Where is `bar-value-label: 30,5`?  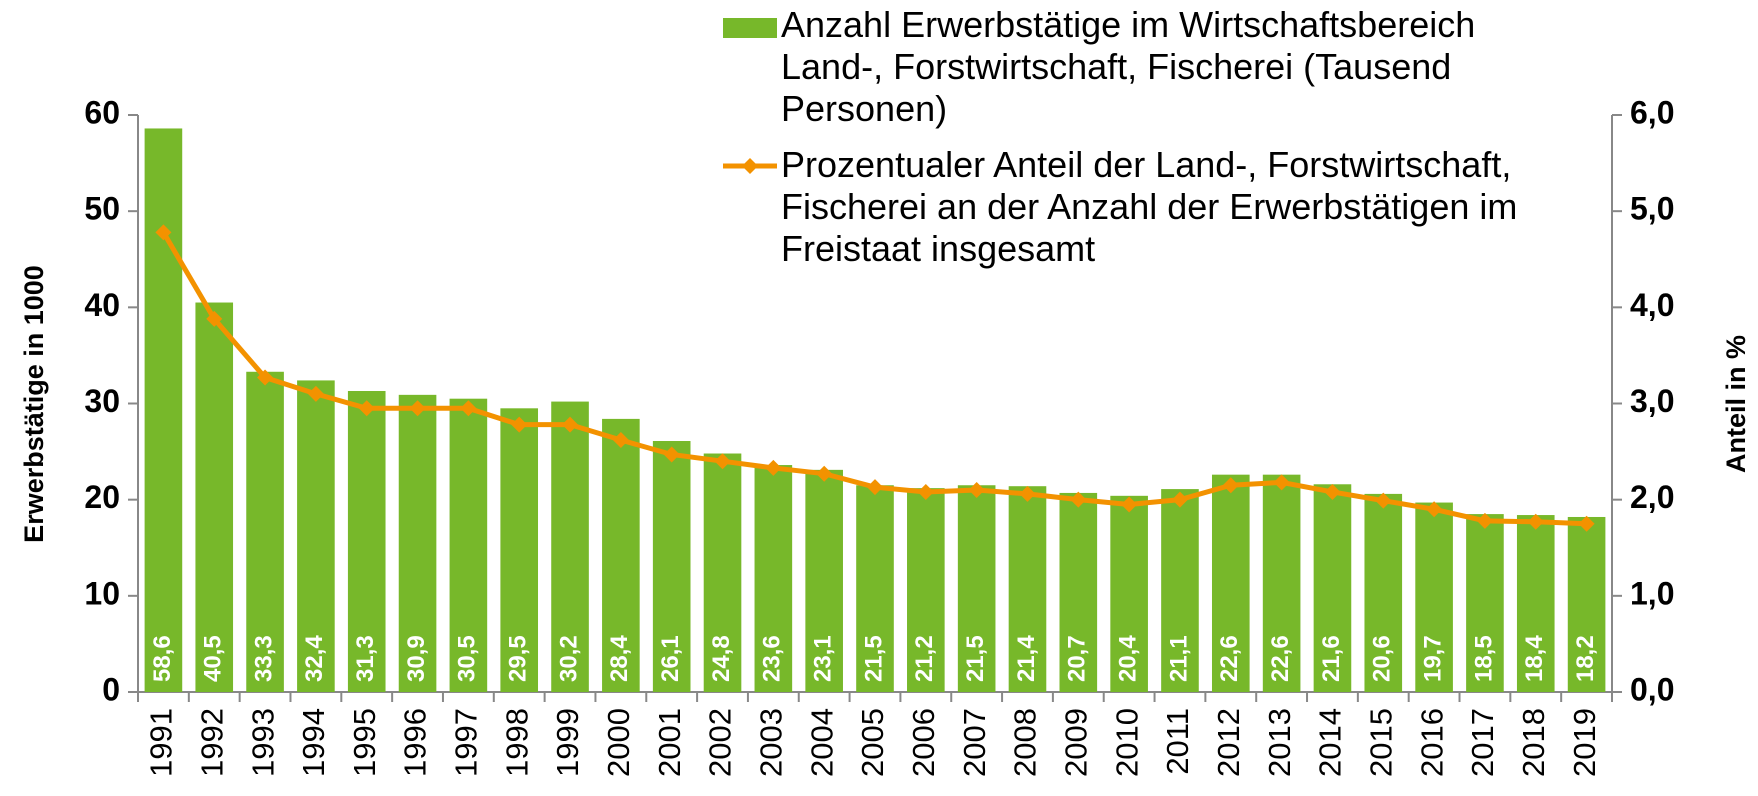 bar-value-label: 30,5 is located at coordinates (467, 658).